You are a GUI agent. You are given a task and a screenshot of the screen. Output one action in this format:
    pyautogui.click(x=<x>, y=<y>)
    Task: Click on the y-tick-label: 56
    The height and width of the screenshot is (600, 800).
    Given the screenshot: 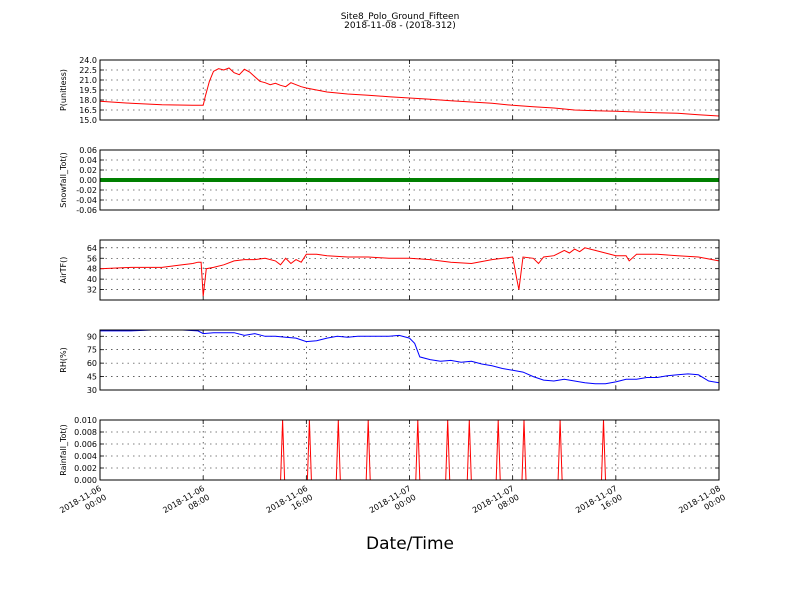 What is the action you would take?
    pyautogui.click(x=92, y=258)
    